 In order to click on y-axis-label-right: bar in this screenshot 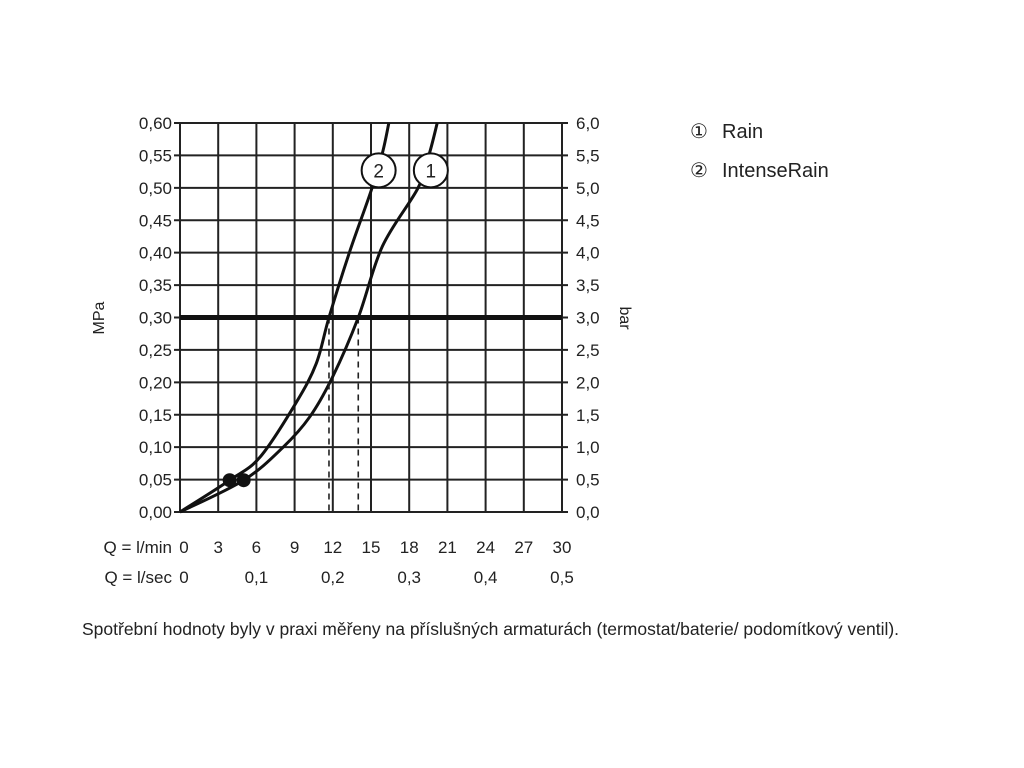, I will do `click(624, 318)`.